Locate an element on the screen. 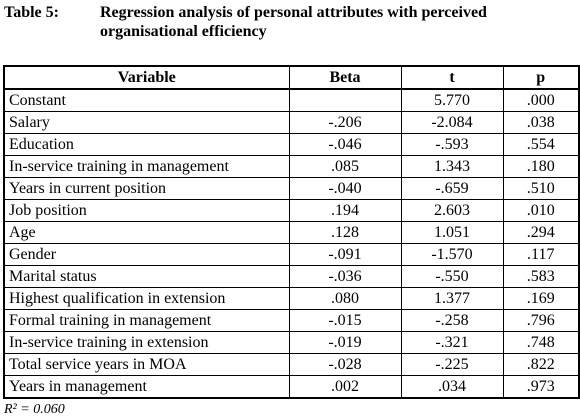  cell-variable: Salary is located at coordinates (146, 122).